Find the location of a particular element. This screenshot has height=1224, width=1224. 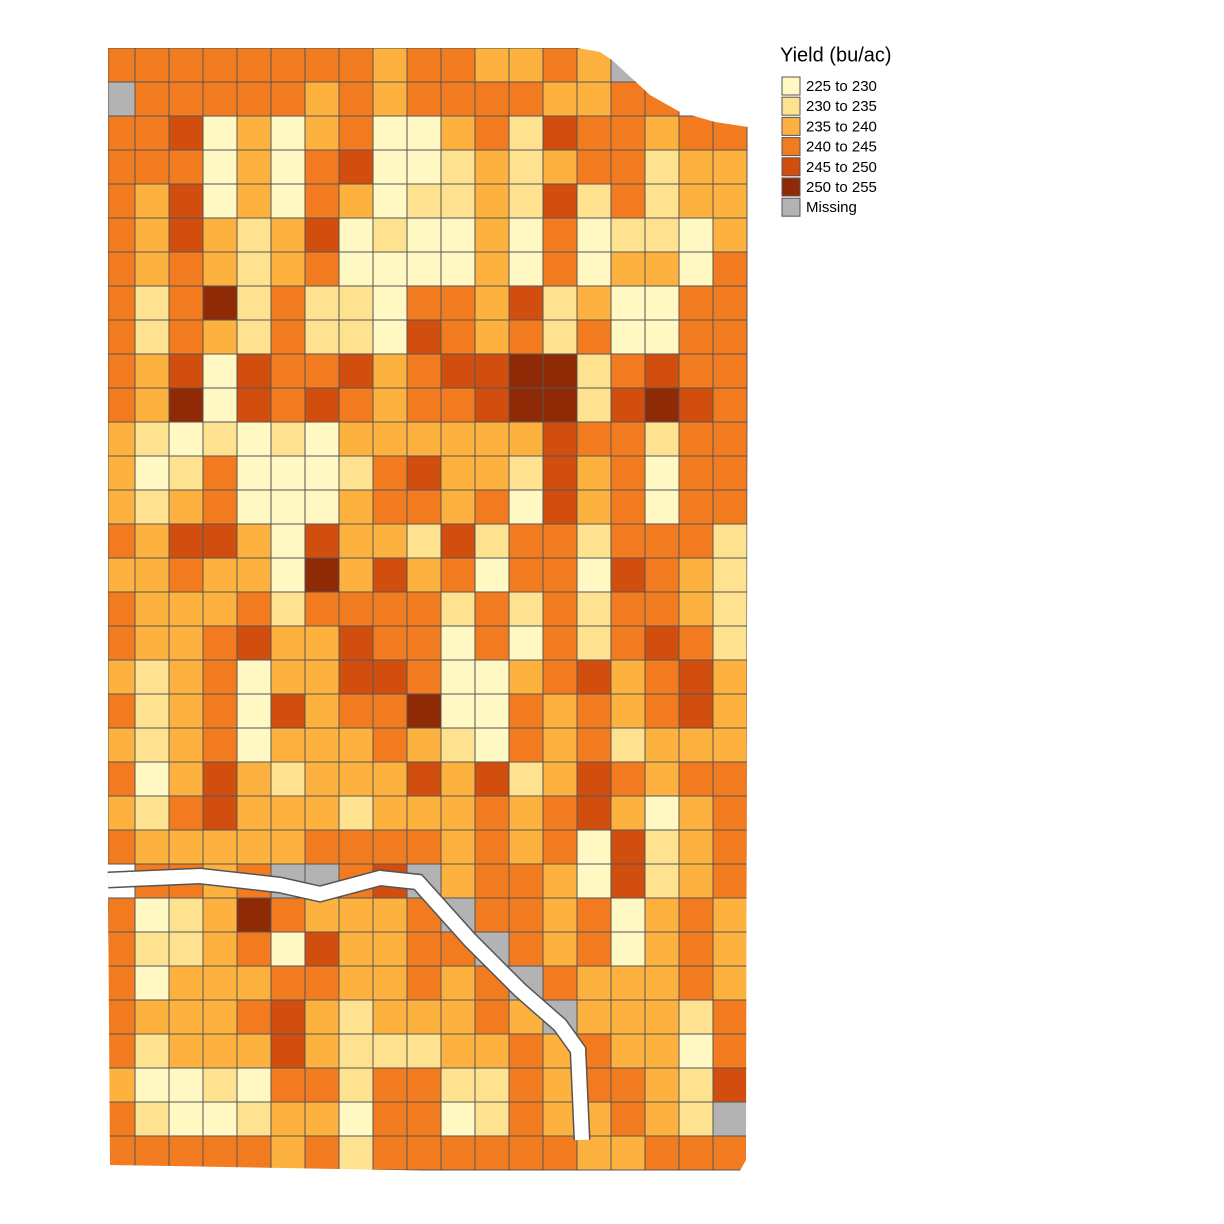

legend-swatch is located at coordinates (791, 86).